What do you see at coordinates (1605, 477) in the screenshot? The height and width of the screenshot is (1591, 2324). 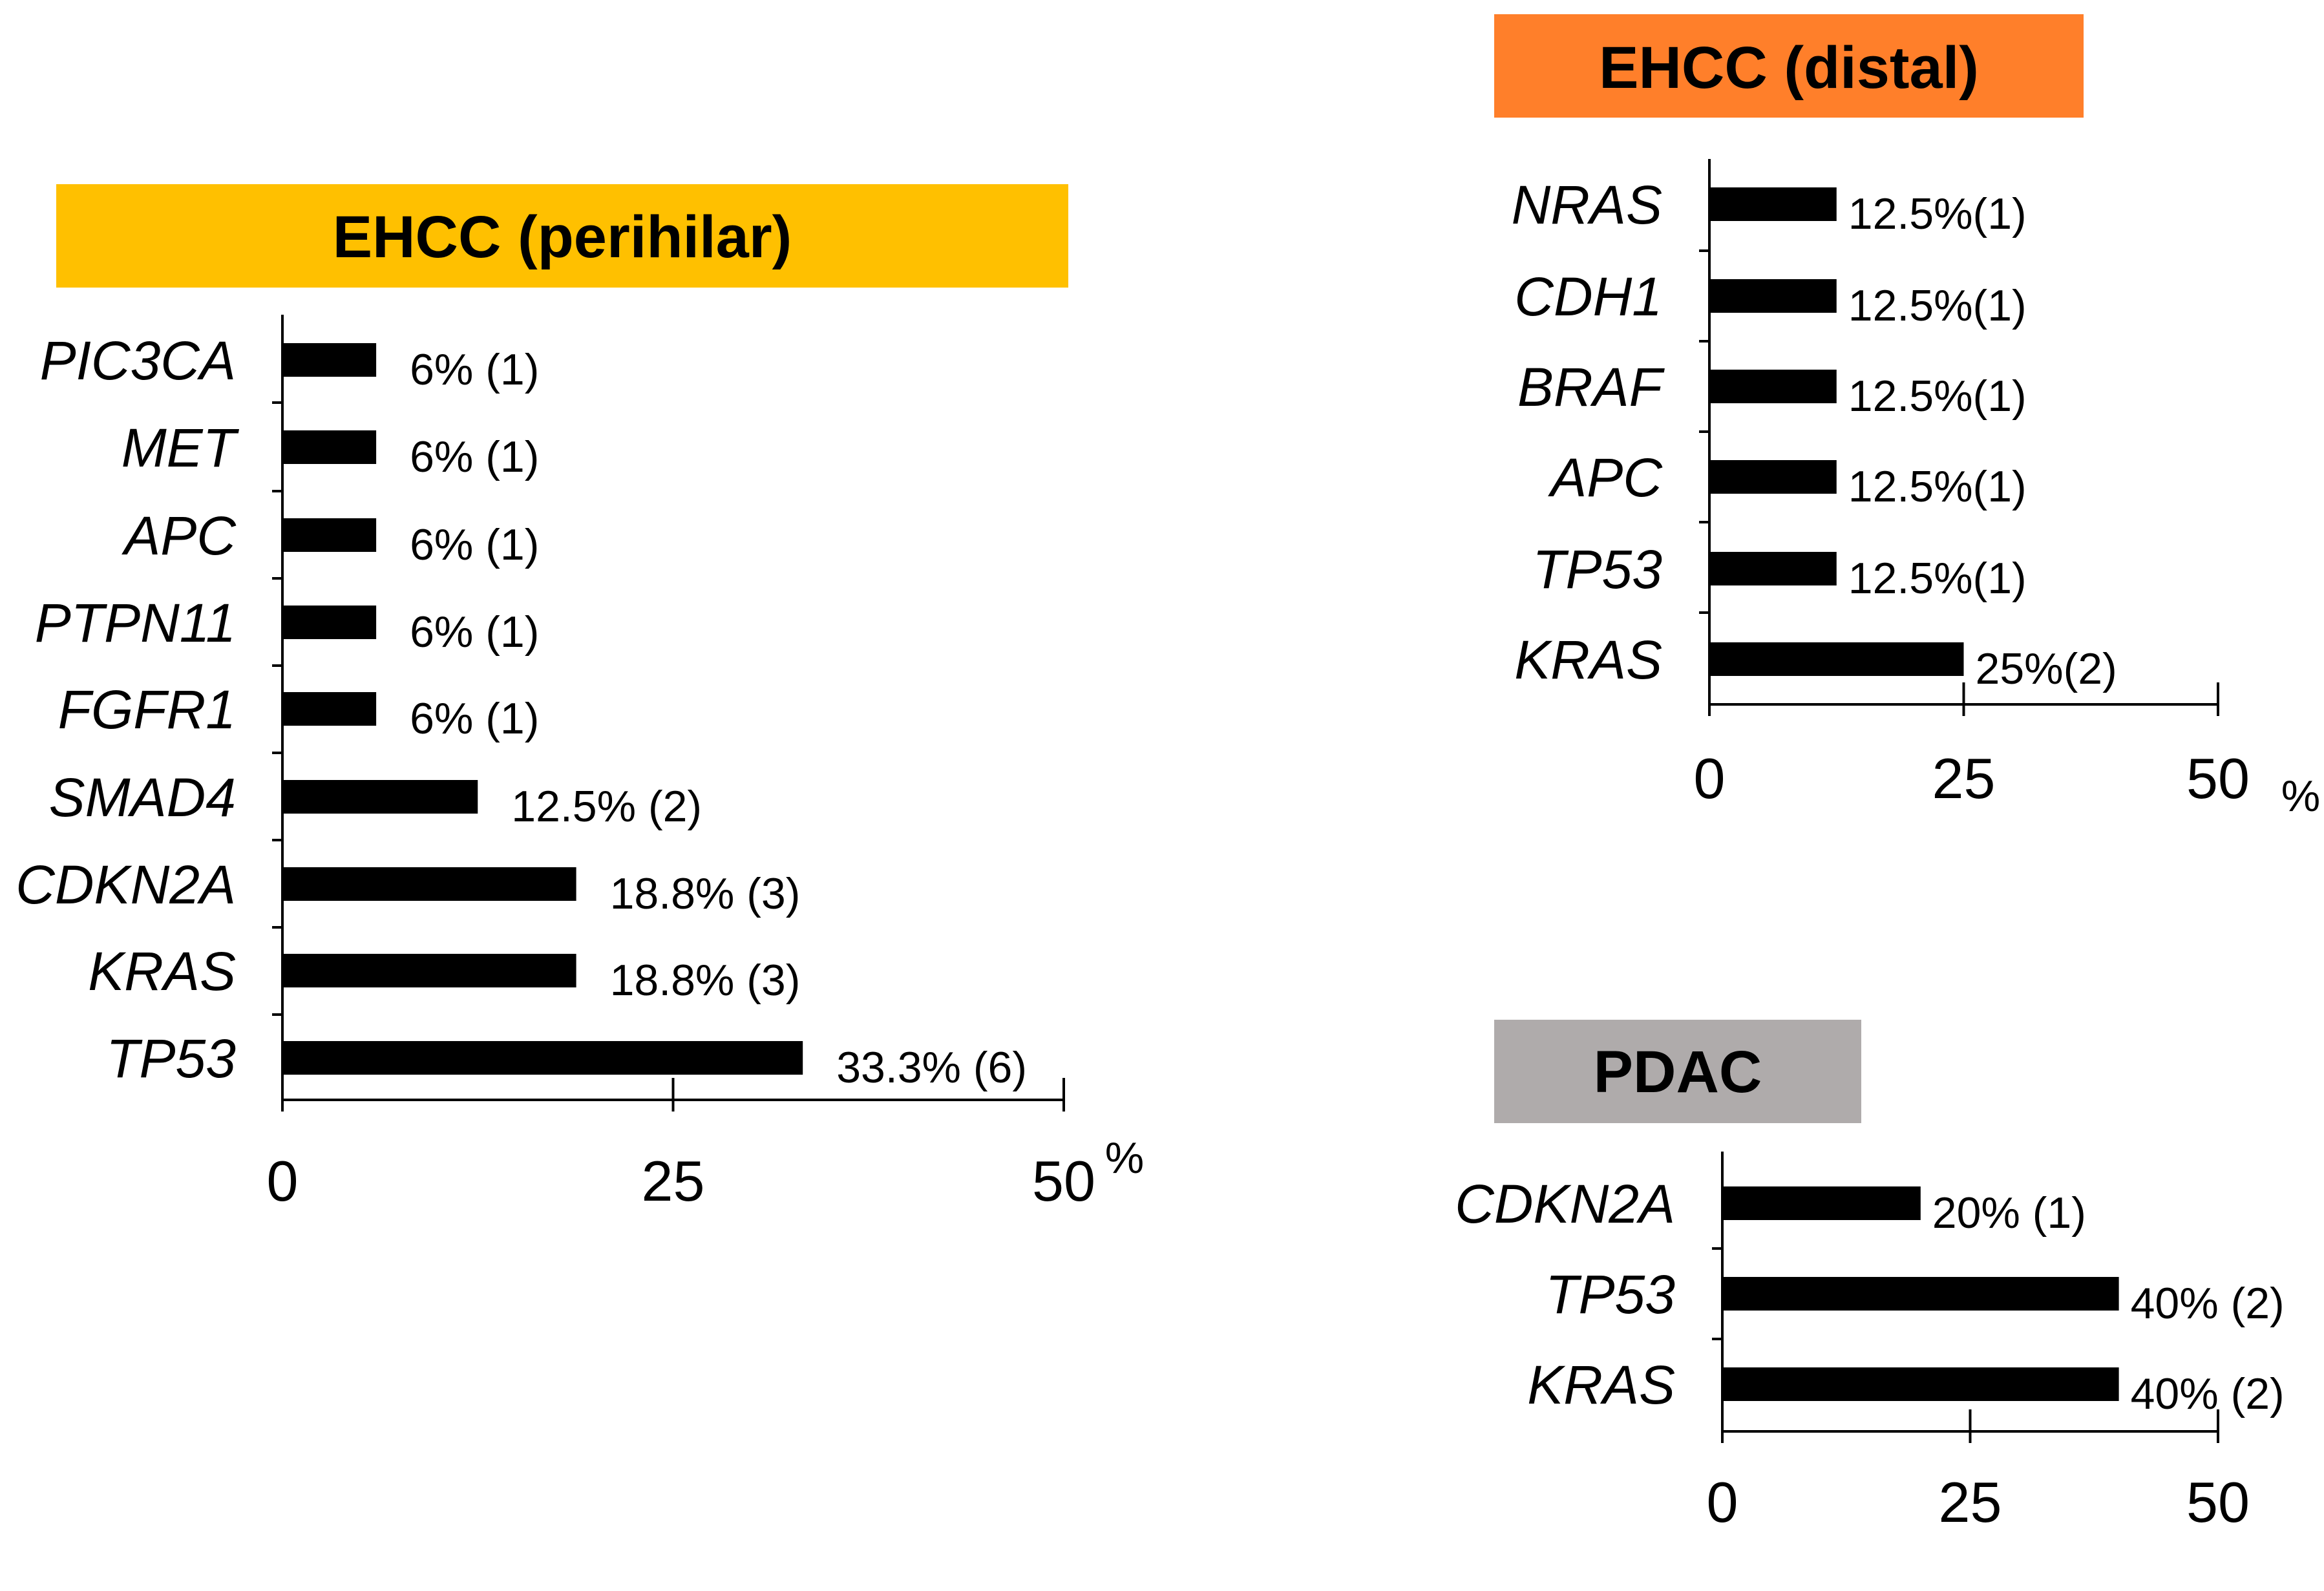 I see `category-label-distal-apc: APC` at bounding box center [1605, 477].